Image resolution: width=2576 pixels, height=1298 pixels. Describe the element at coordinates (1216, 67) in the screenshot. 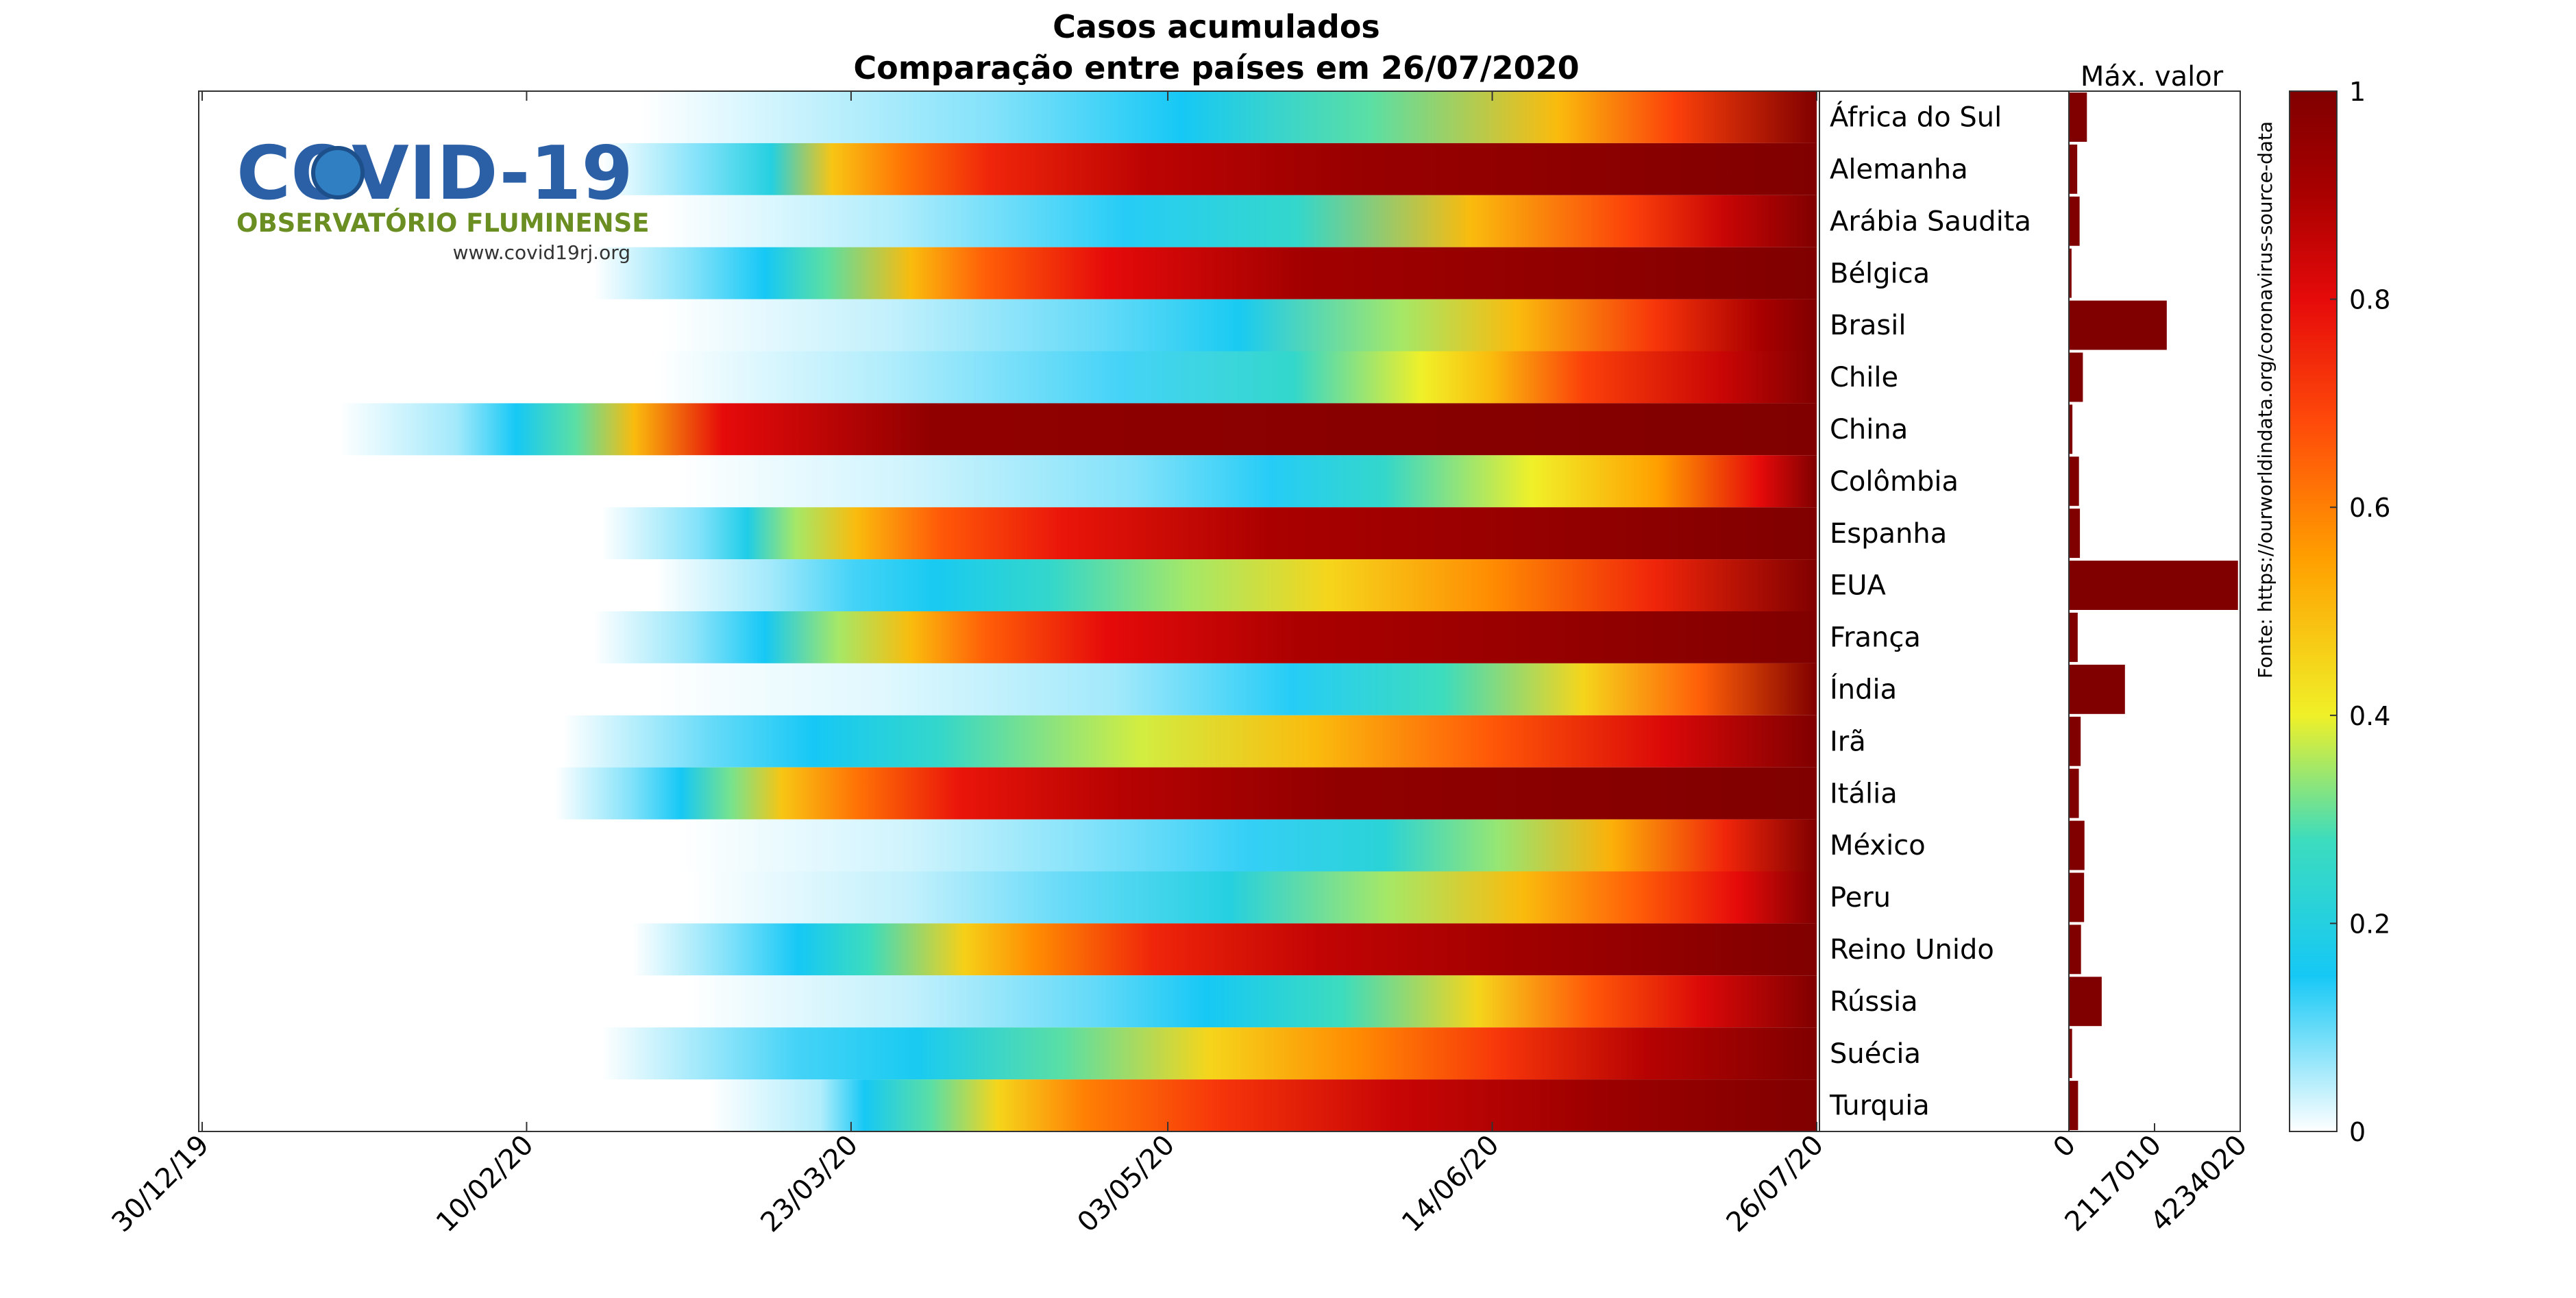

I see `chart-subtitle: Comparação entre países em 26/07/2020` at that location.